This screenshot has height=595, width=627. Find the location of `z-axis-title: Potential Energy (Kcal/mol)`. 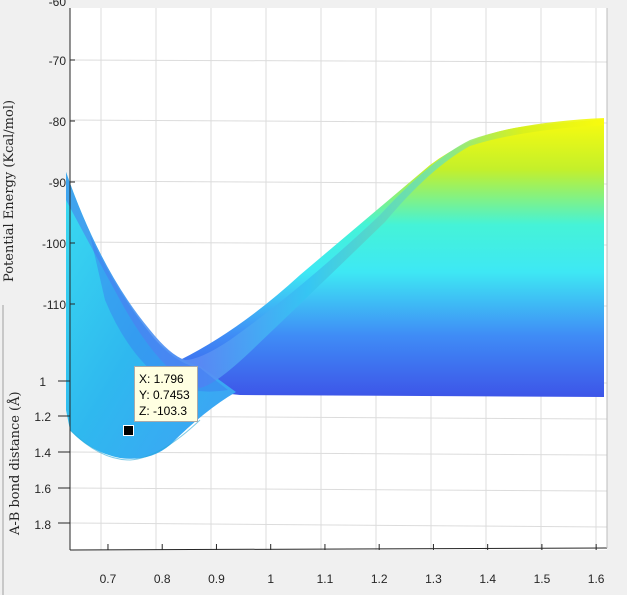

z-axis-title: Potential Energy (Kcal/mol) is located at coordinates (9, 191).